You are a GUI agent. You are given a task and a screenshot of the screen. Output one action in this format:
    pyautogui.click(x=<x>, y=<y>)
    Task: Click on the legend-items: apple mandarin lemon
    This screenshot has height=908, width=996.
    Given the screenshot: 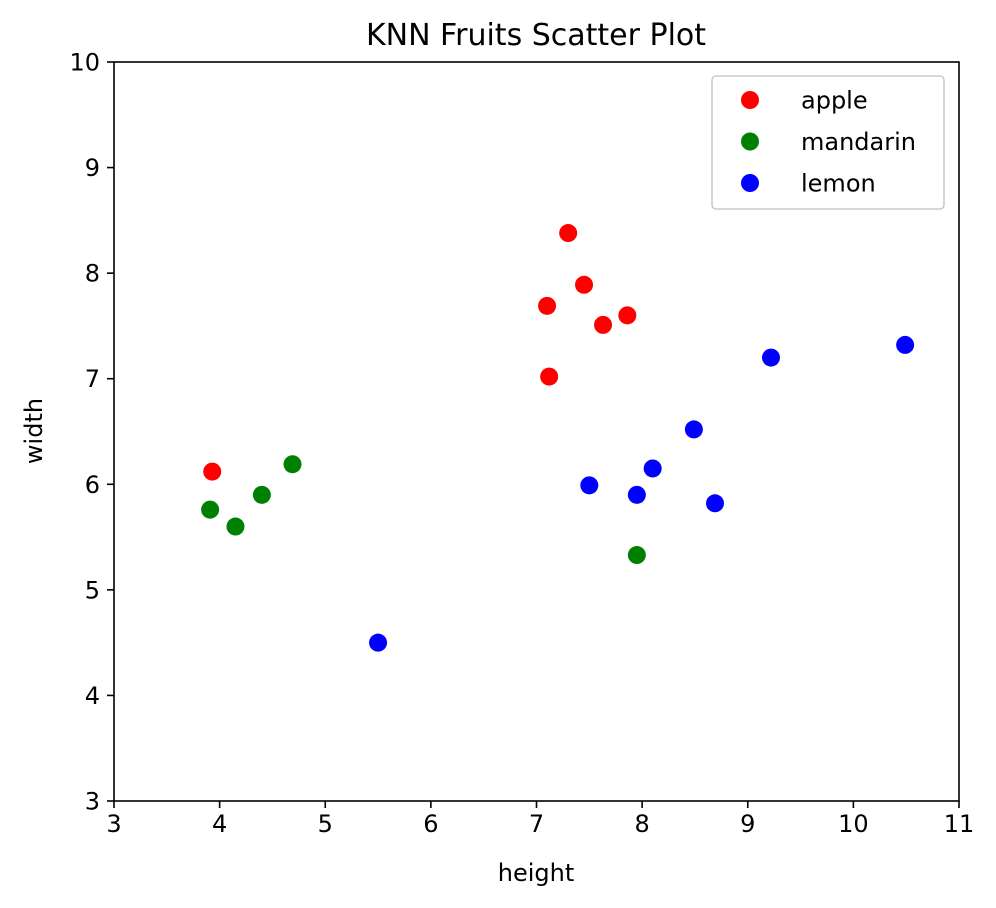 What is the action you would take?
    pyautogui.click(x=828, y=142)
    